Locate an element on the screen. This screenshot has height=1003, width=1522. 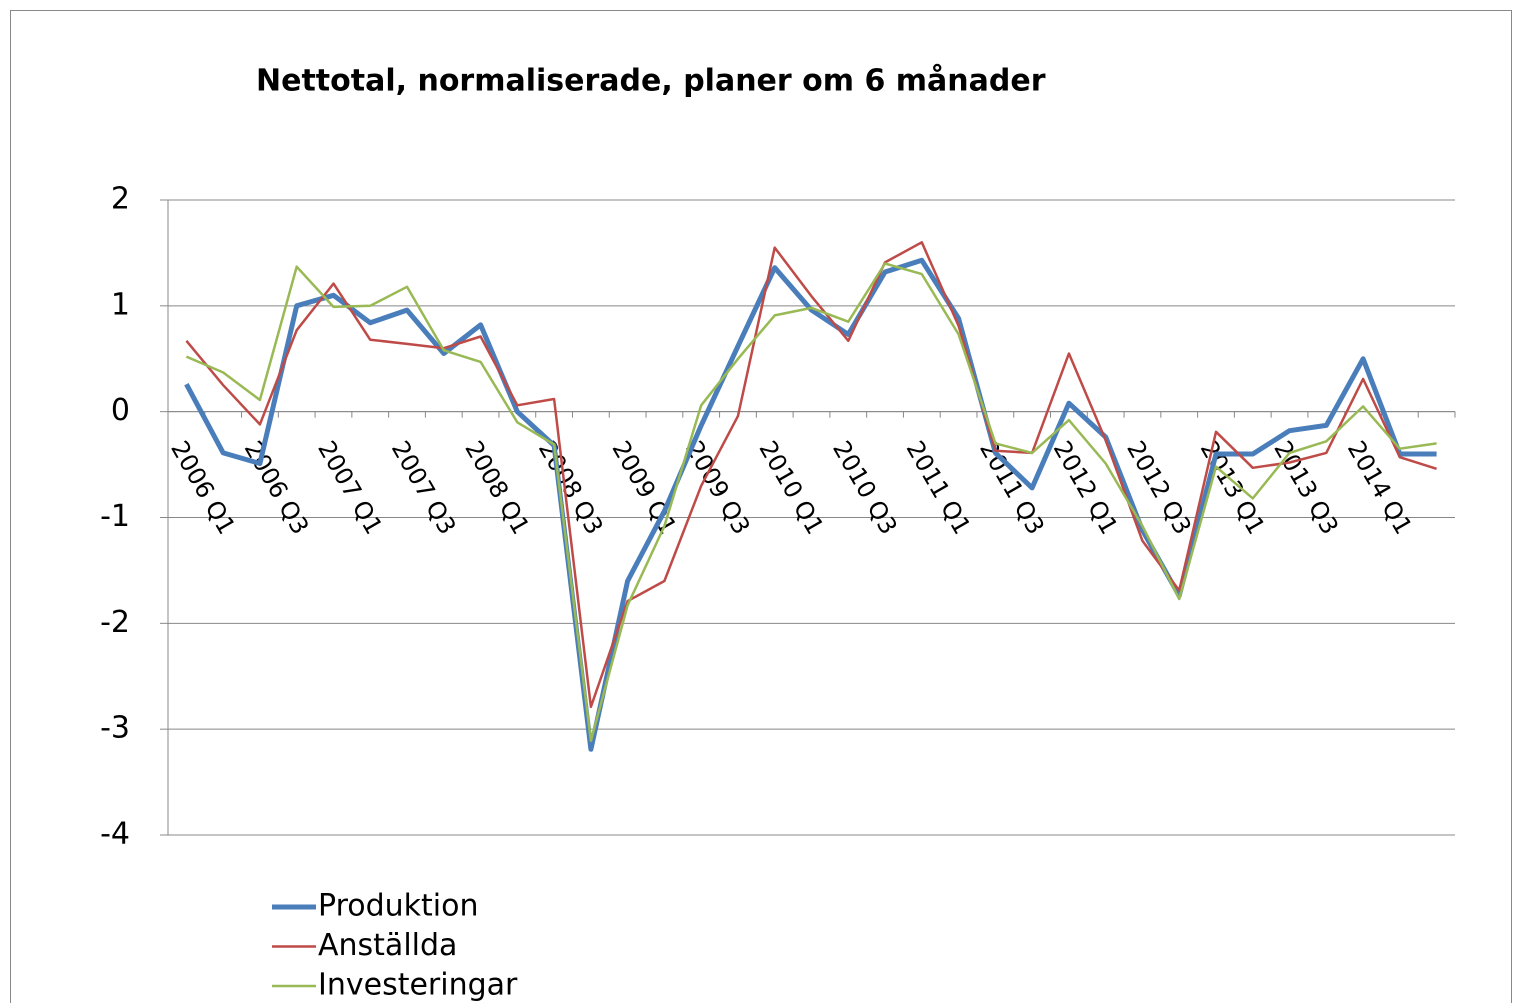
y-tick-label: -3 is located at coordinates (115, 728).